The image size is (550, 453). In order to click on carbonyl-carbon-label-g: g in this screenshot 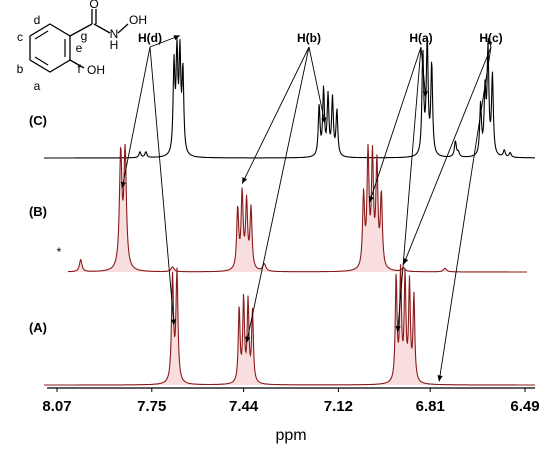, I will do `click(84, 36)`.